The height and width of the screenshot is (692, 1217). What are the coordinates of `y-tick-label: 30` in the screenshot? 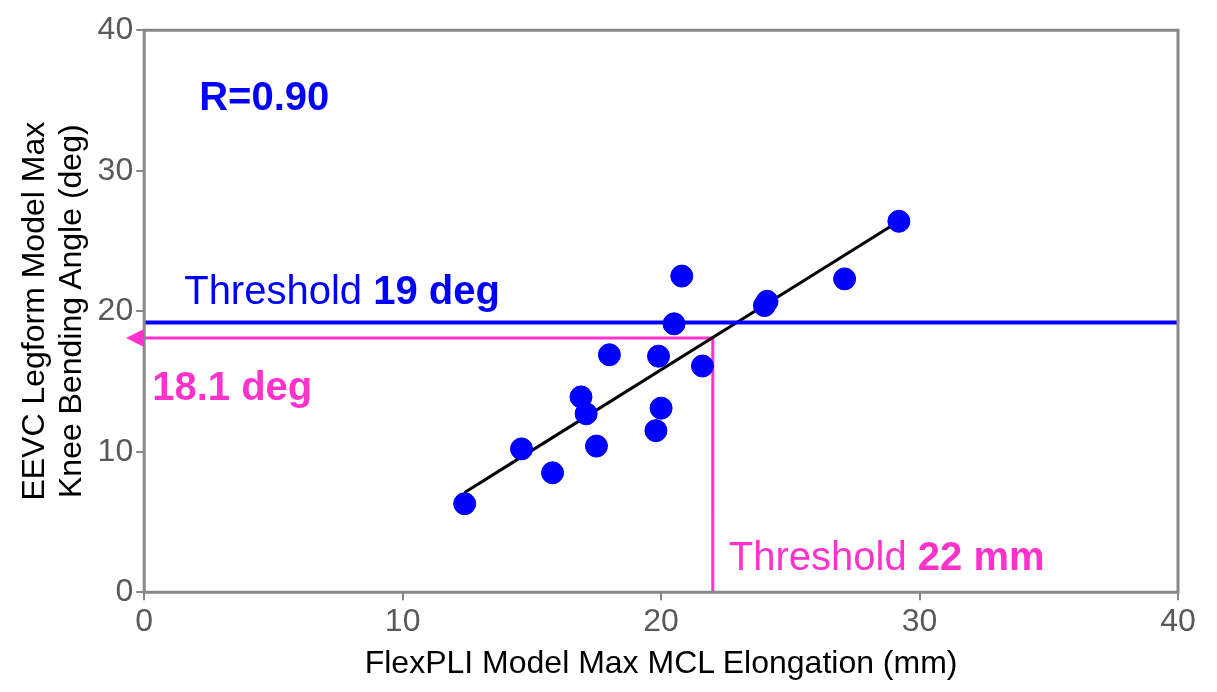 It's located at (115, 168).